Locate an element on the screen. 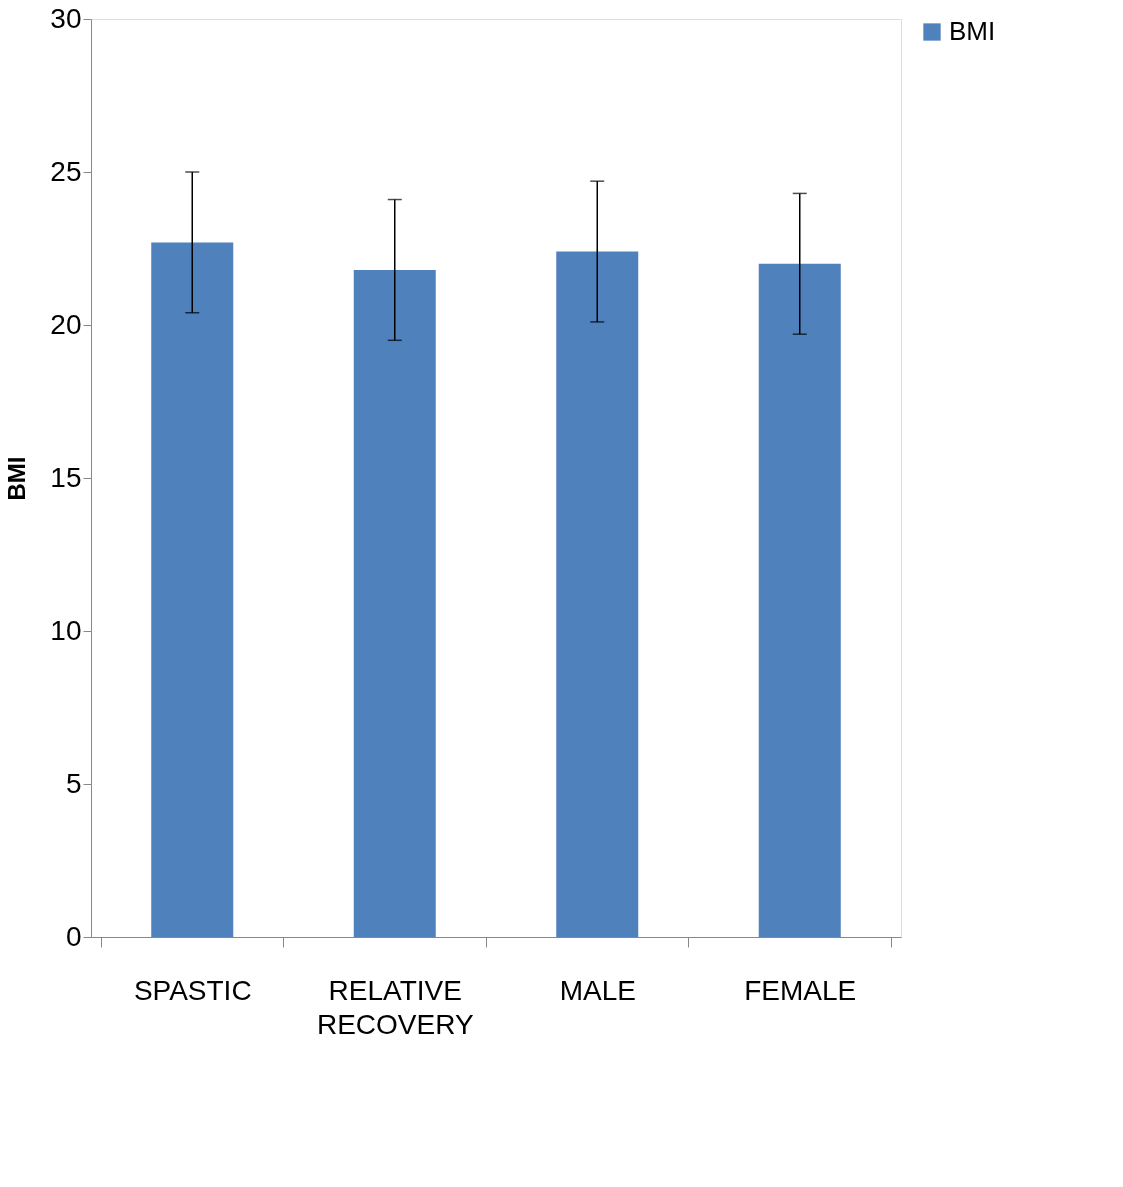  y-axis-title: BMI is located at coordinates (17, 478).